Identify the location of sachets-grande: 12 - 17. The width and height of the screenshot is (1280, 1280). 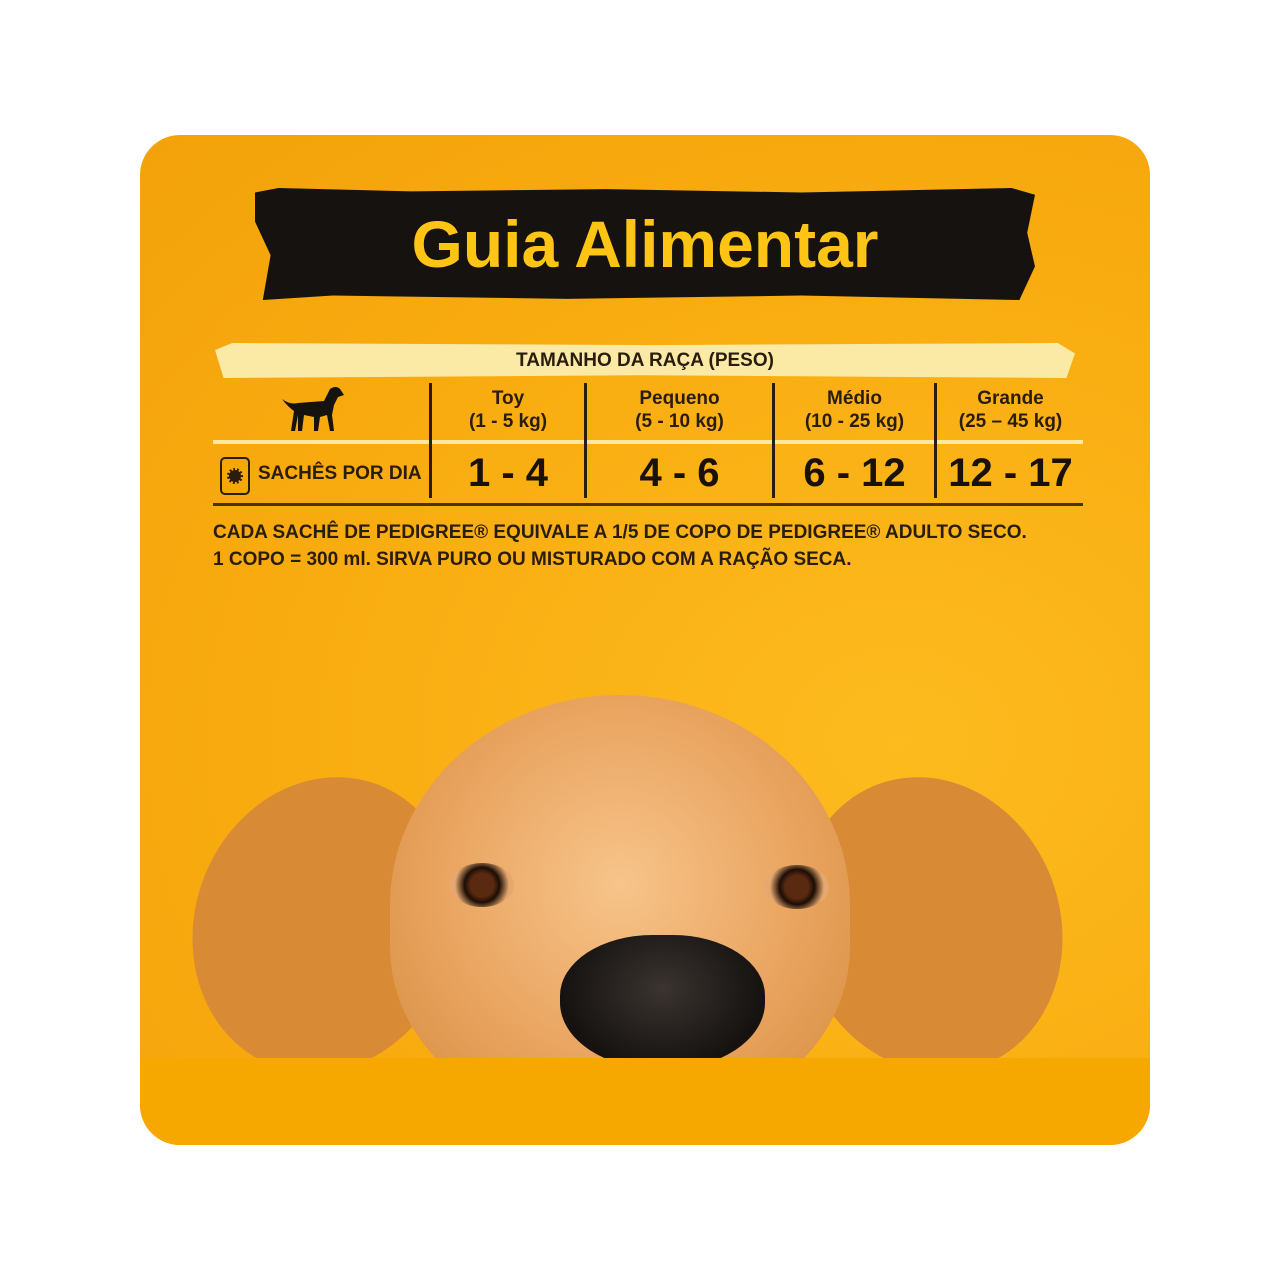
(1010, 473).